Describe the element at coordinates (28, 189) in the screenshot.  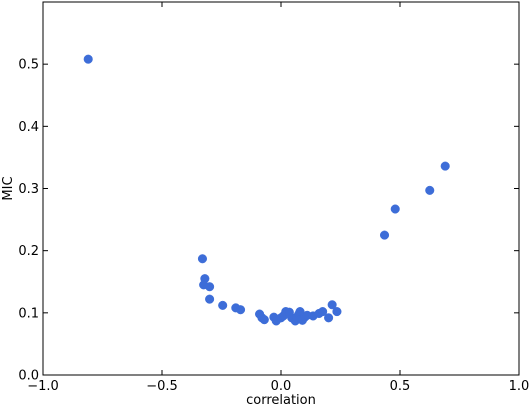
I see `y-tick-label: 0.3` at that location.